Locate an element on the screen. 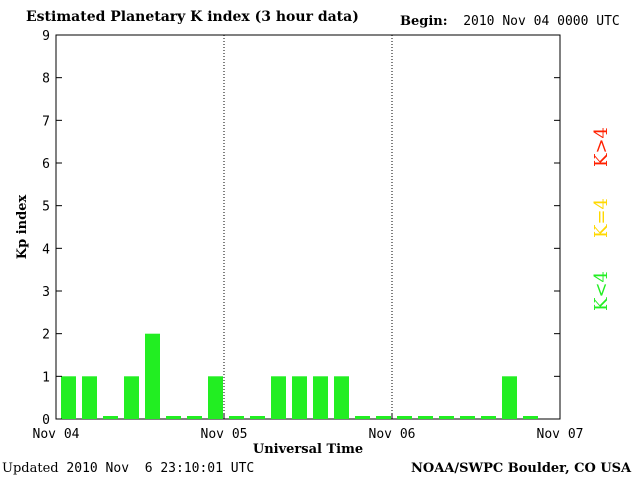  updated-time: Updated 2010 Nov 6 23:10:01 UTC is located at coordinates (128, 468).